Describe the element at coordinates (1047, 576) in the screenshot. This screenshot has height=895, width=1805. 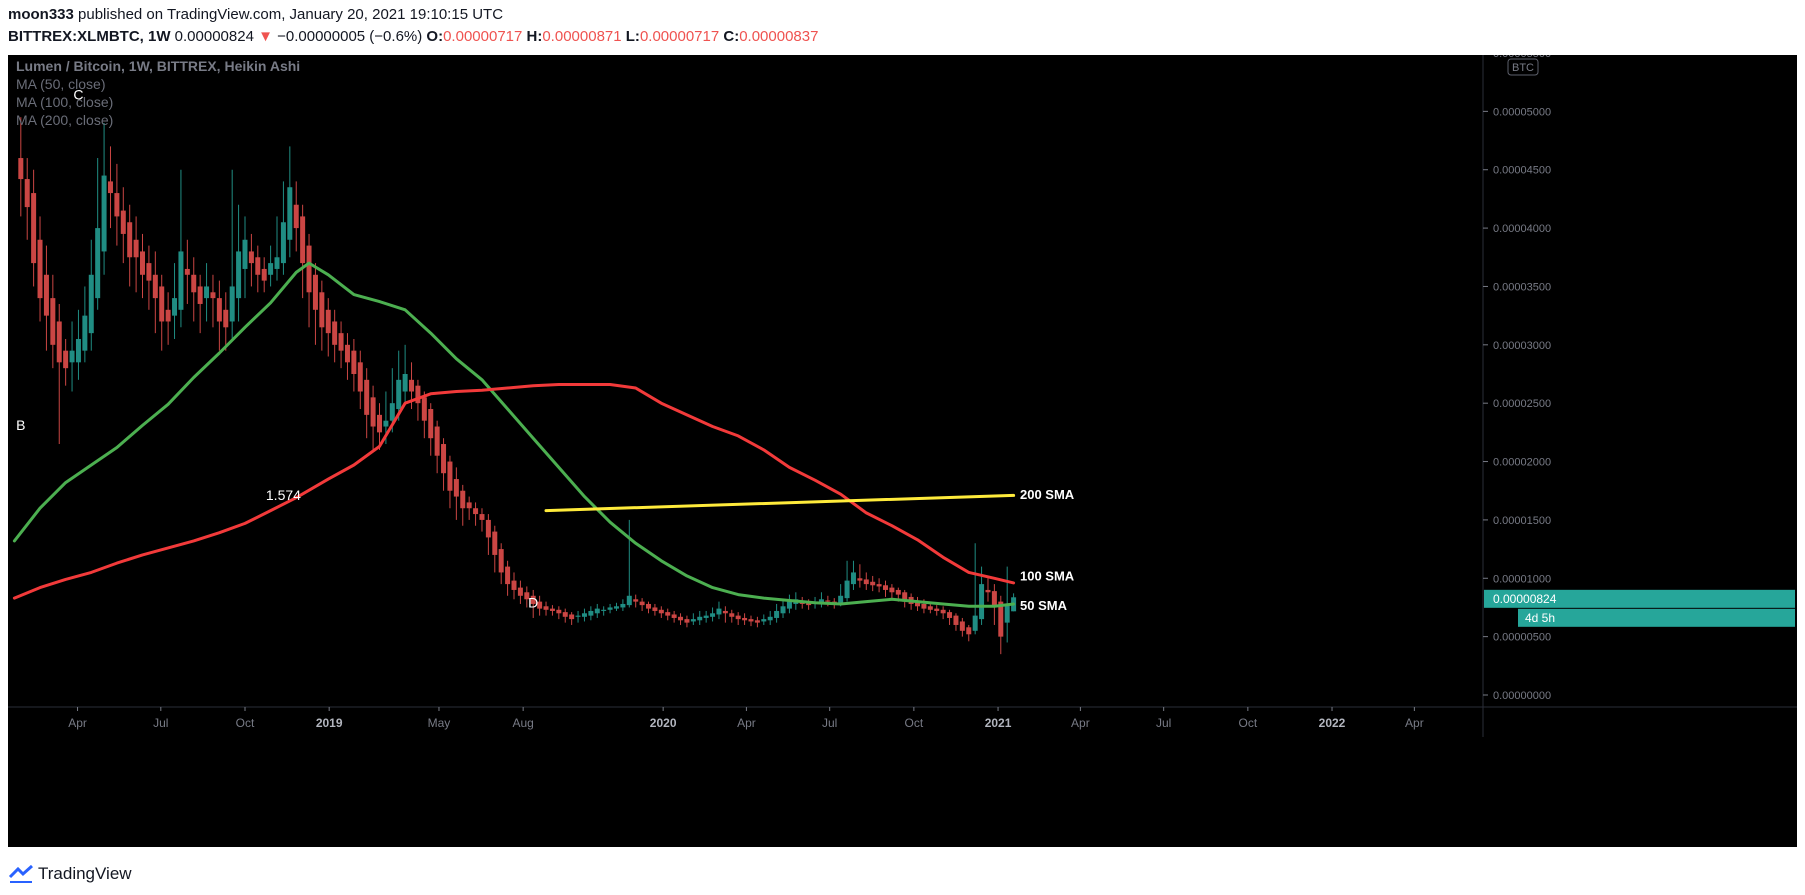
I see `annotation-label: 100 SMA` at that location.